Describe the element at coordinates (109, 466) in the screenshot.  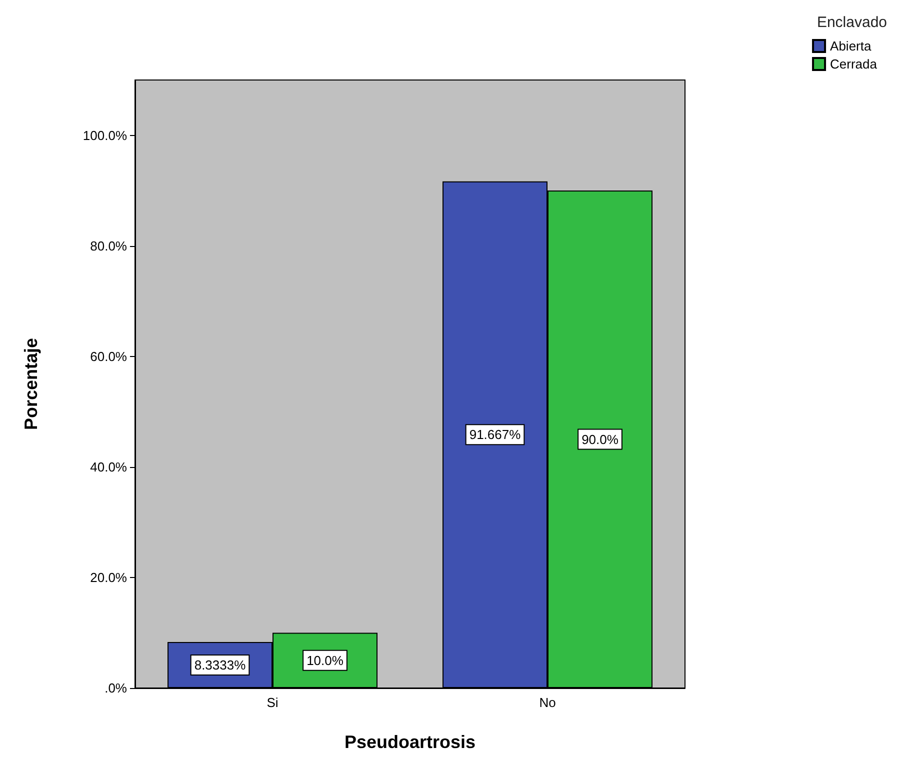
I see `y-tick-label: 40.0%` at that location.